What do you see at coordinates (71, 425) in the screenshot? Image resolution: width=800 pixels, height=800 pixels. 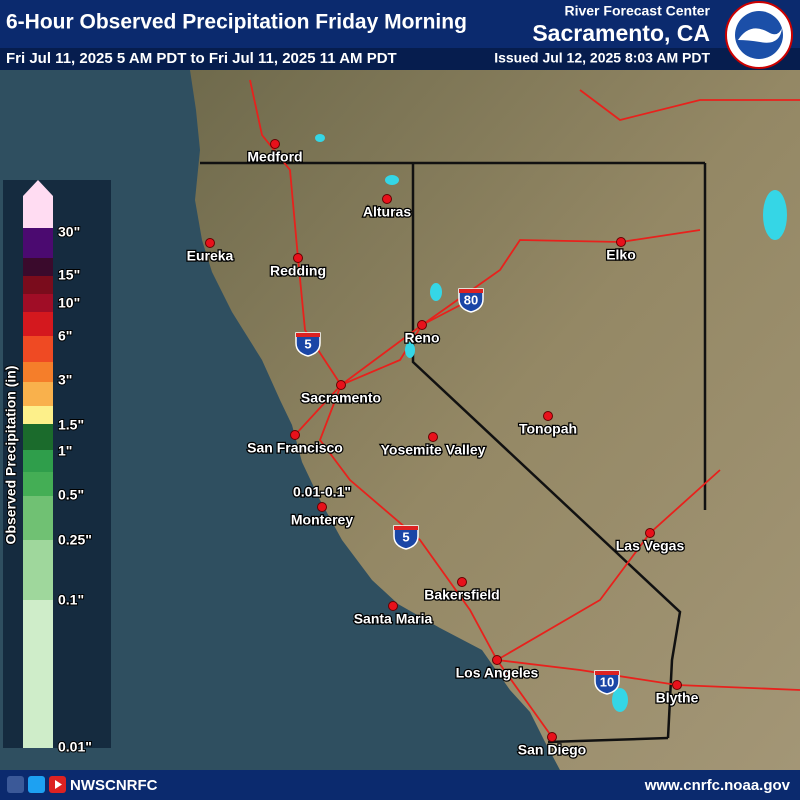 I see `legend-label: 1.5"` at bounding box center [71, 425].